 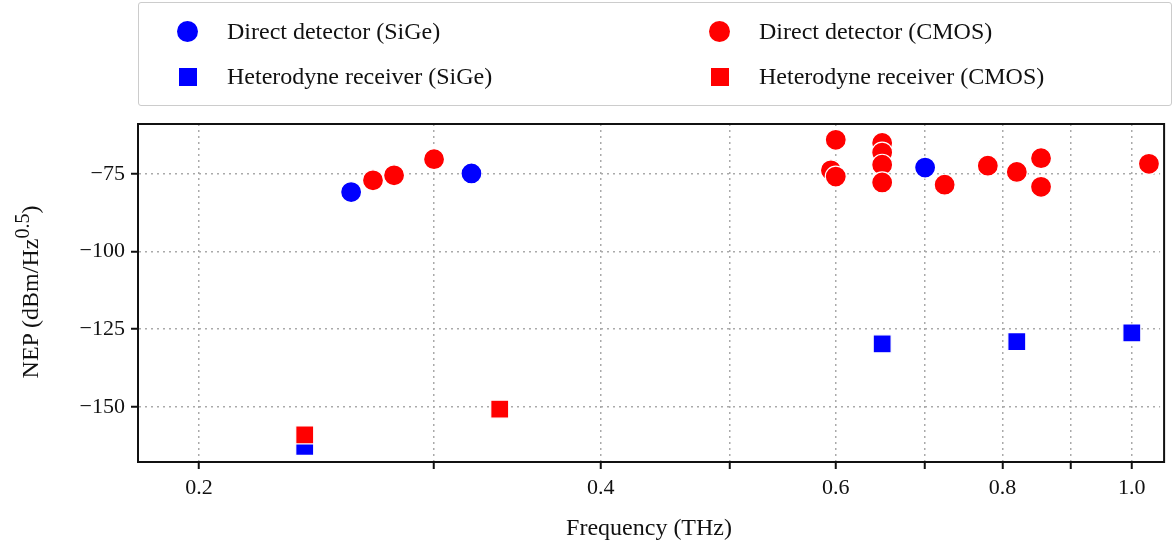 What do you see at coordinates (102, 328) in the screenshot?
I see `y-tick-label: −125` at bounding box center [102, 328].